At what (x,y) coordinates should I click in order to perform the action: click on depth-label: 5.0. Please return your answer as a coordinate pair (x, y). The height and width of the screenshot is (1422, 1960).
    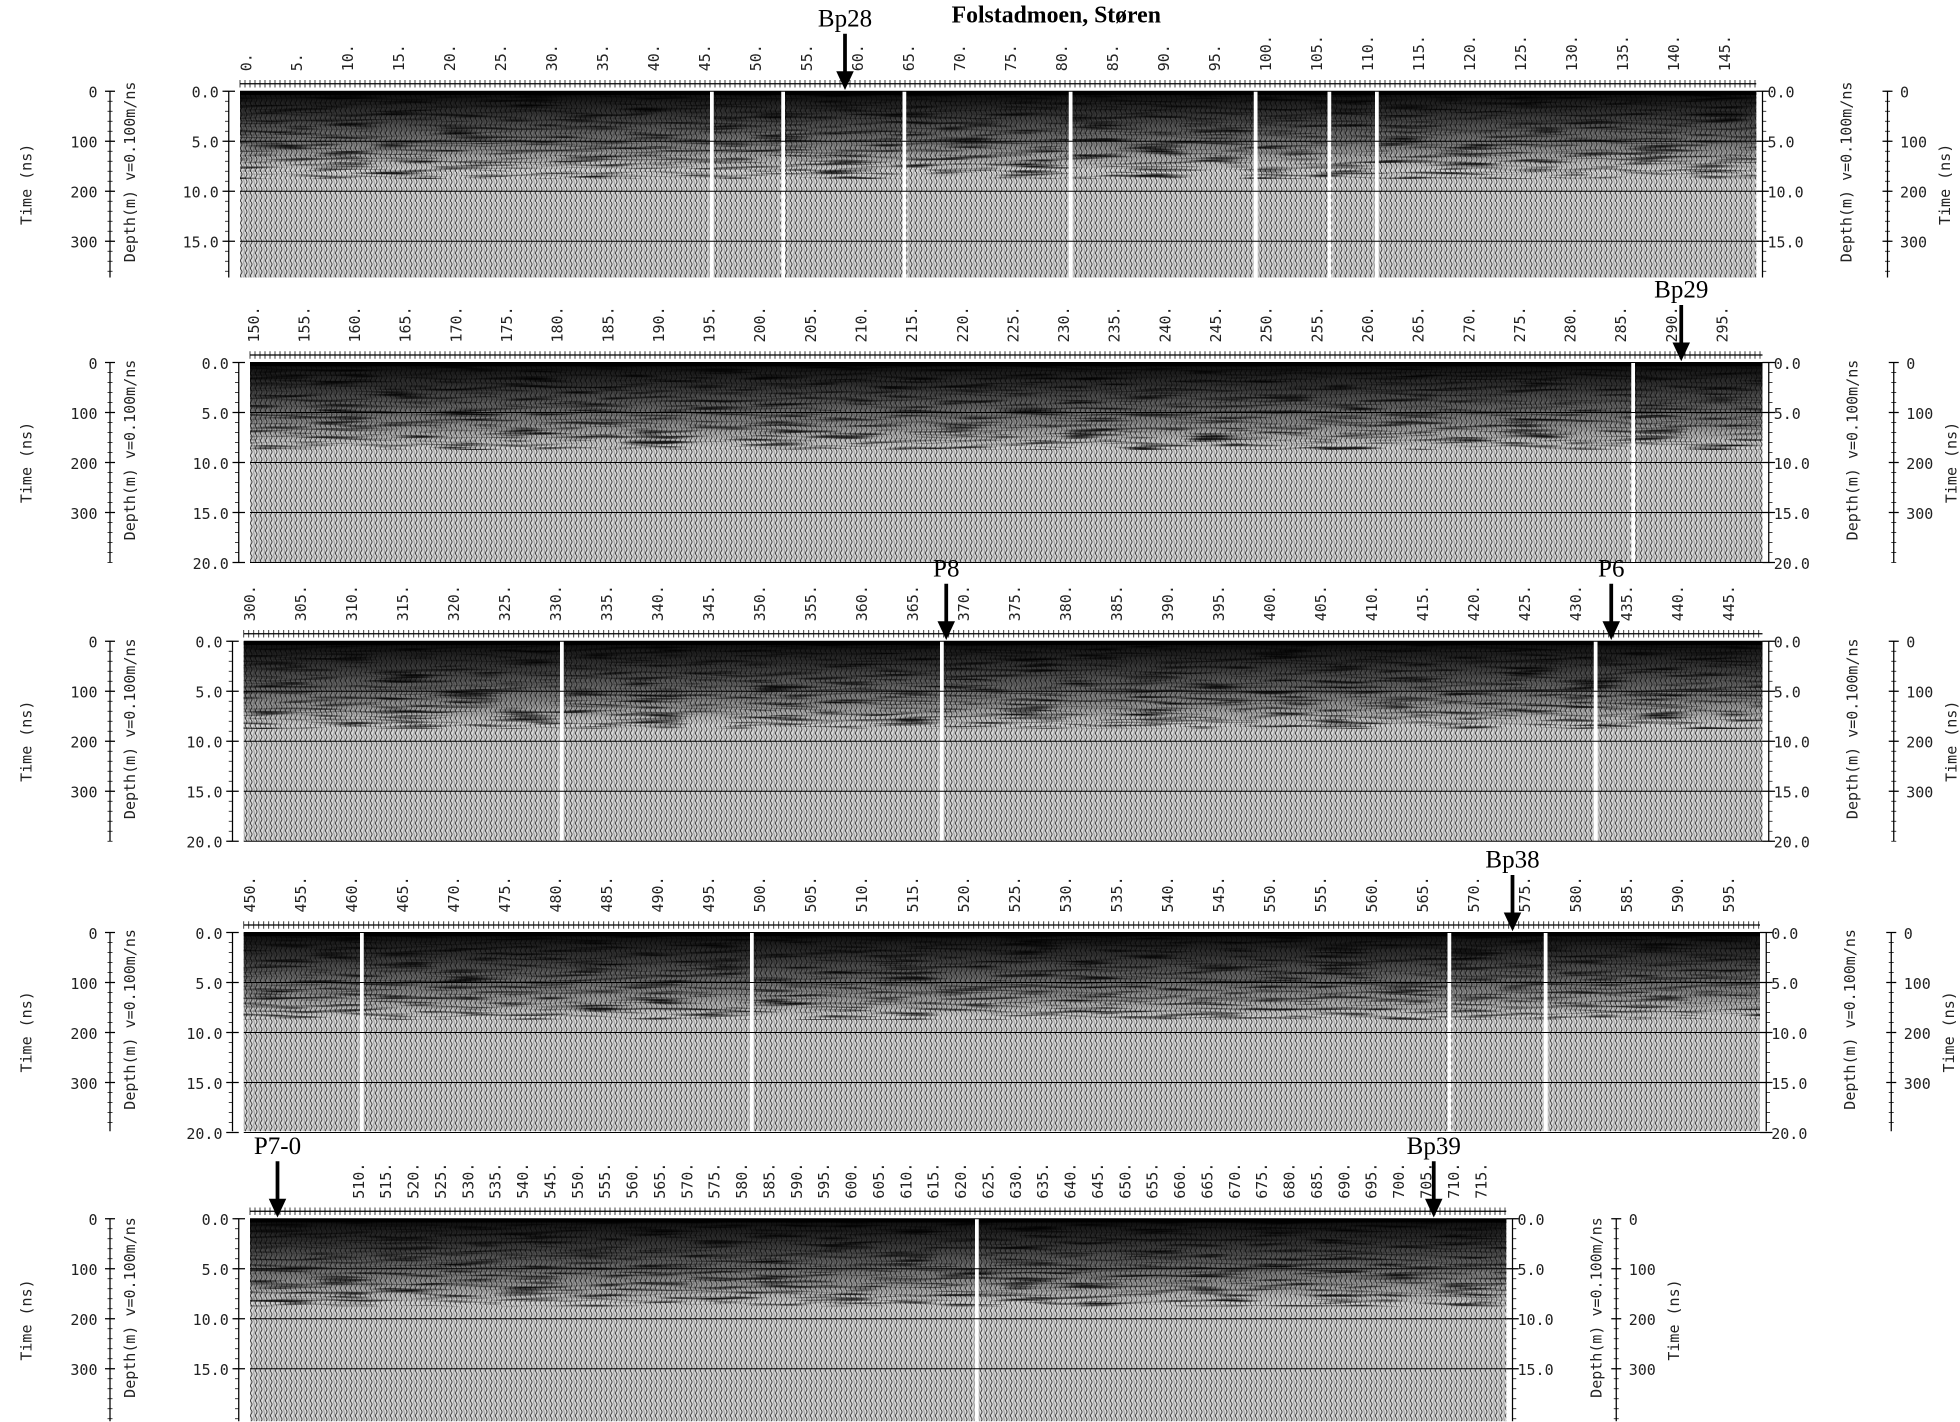
    Looking at the image, I should click on (208, 693).